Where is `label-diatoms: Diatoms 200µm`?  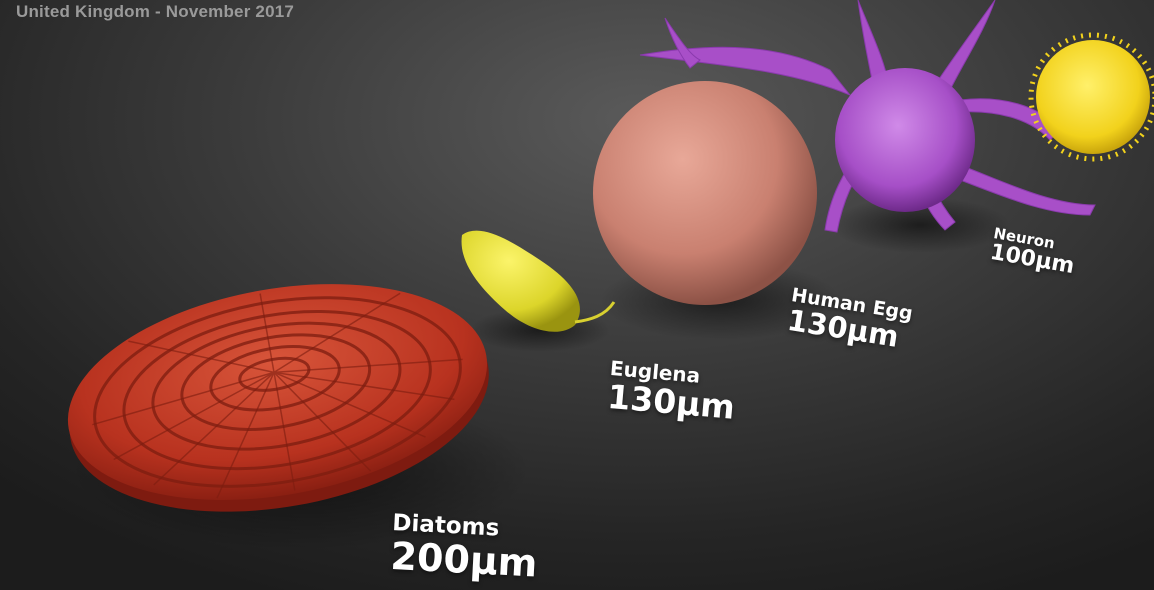
label-diatoms: Diatoms 200µm is located at coordinates (464, 548).